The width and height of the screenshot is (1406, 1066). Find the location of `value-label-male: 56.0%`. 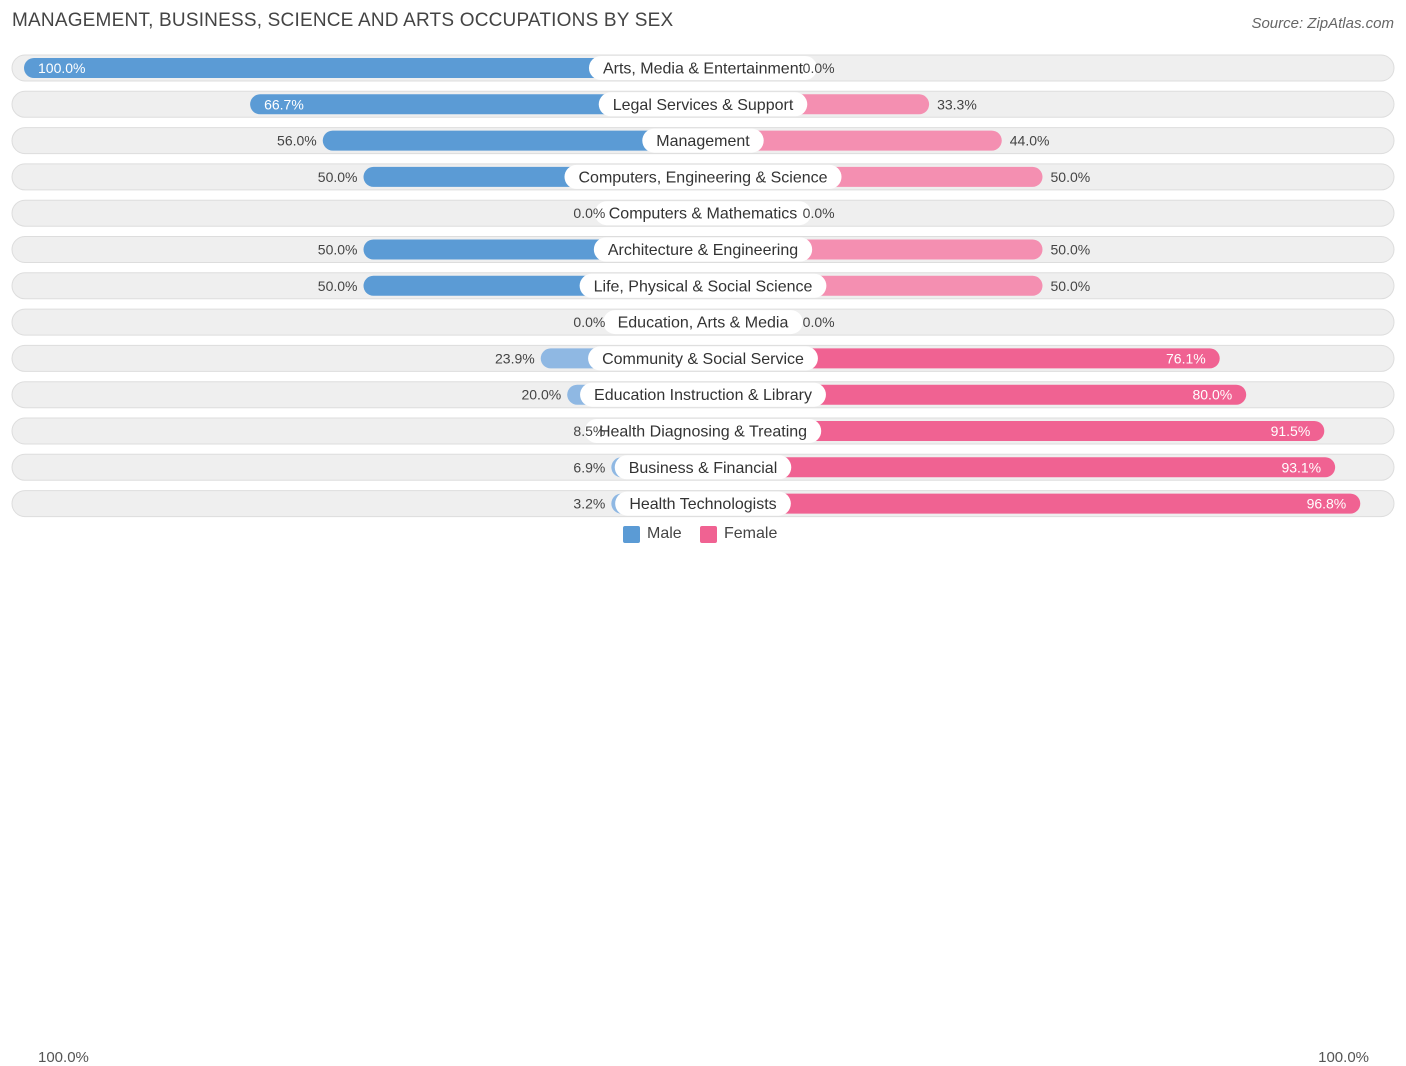

value-label-male: 56.0% is located at coordinates (297, 141).